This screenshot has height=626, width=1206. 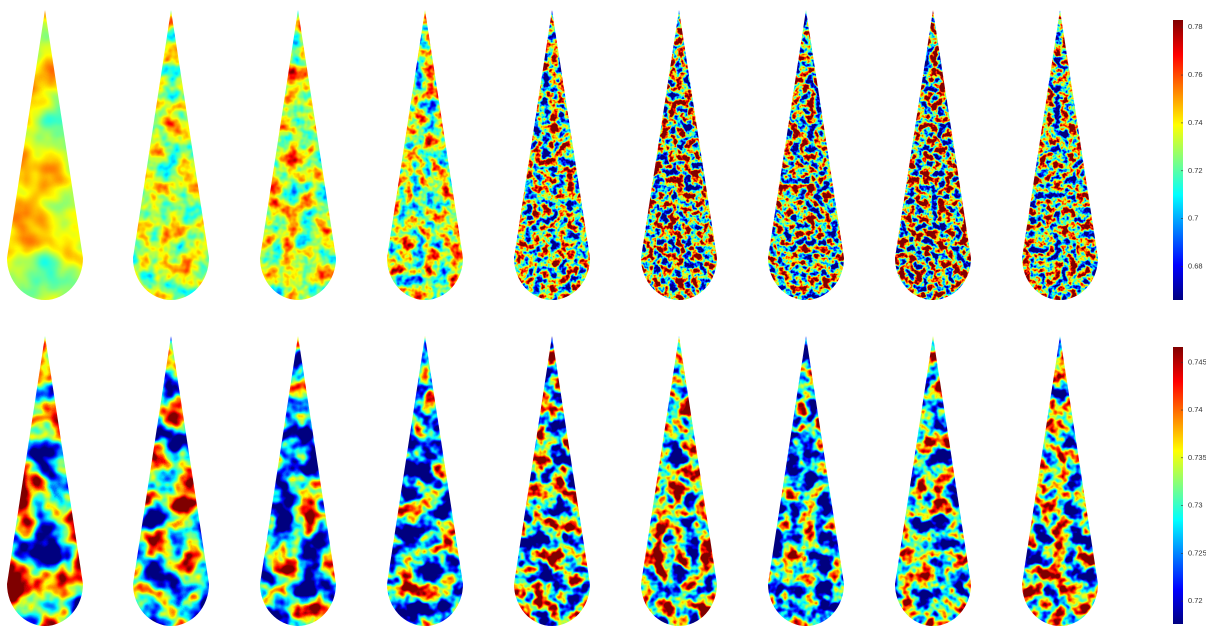 I want to click on colorbar-tick-label: 0.745, so click(x=1197, y=361).